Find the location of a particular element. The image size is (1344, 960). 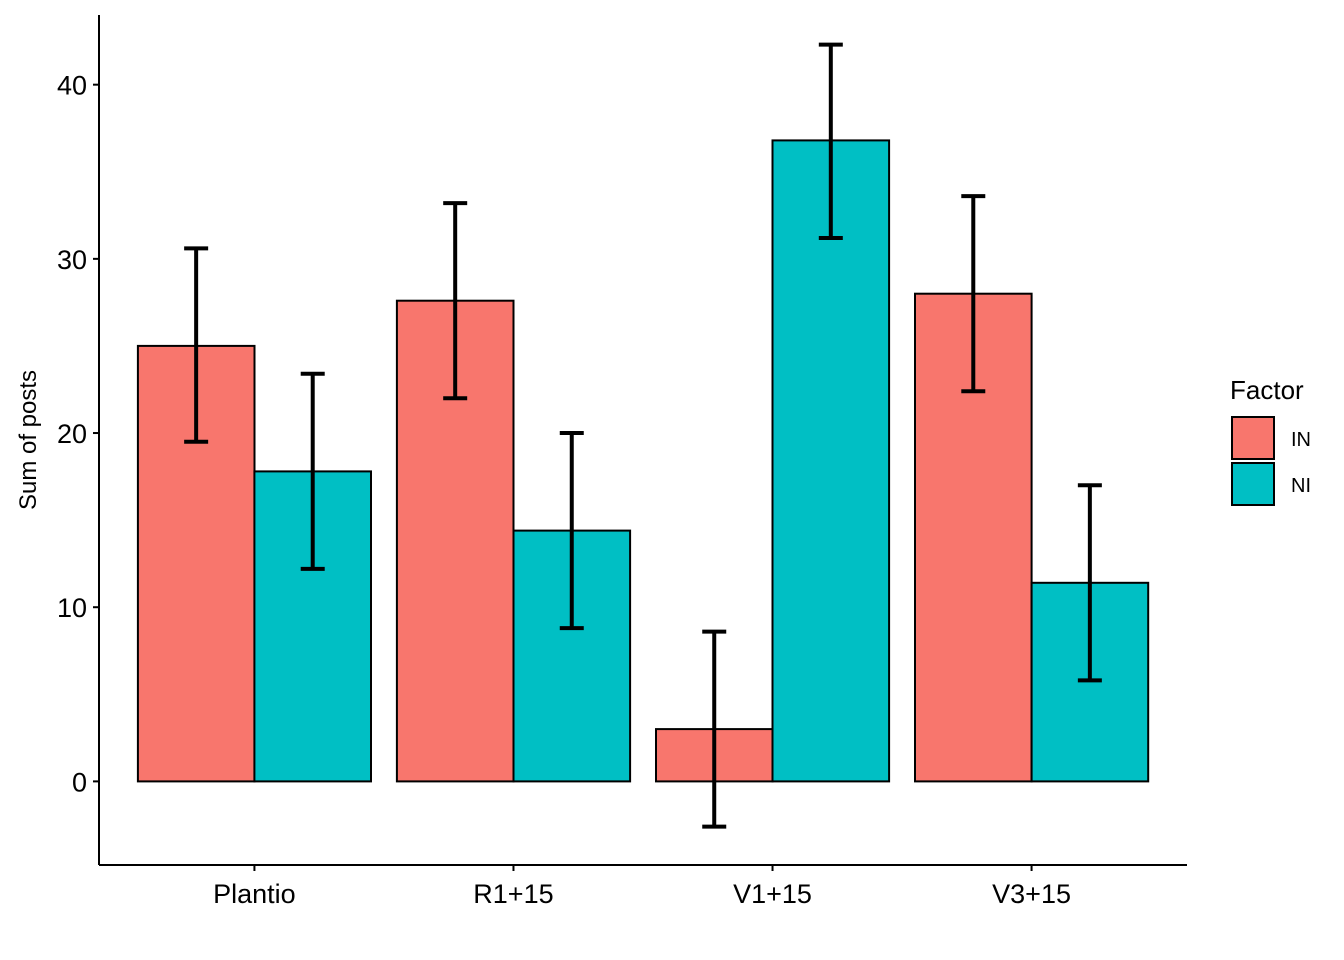

y-tick-label: 20 is located at coordinates (72, 434).